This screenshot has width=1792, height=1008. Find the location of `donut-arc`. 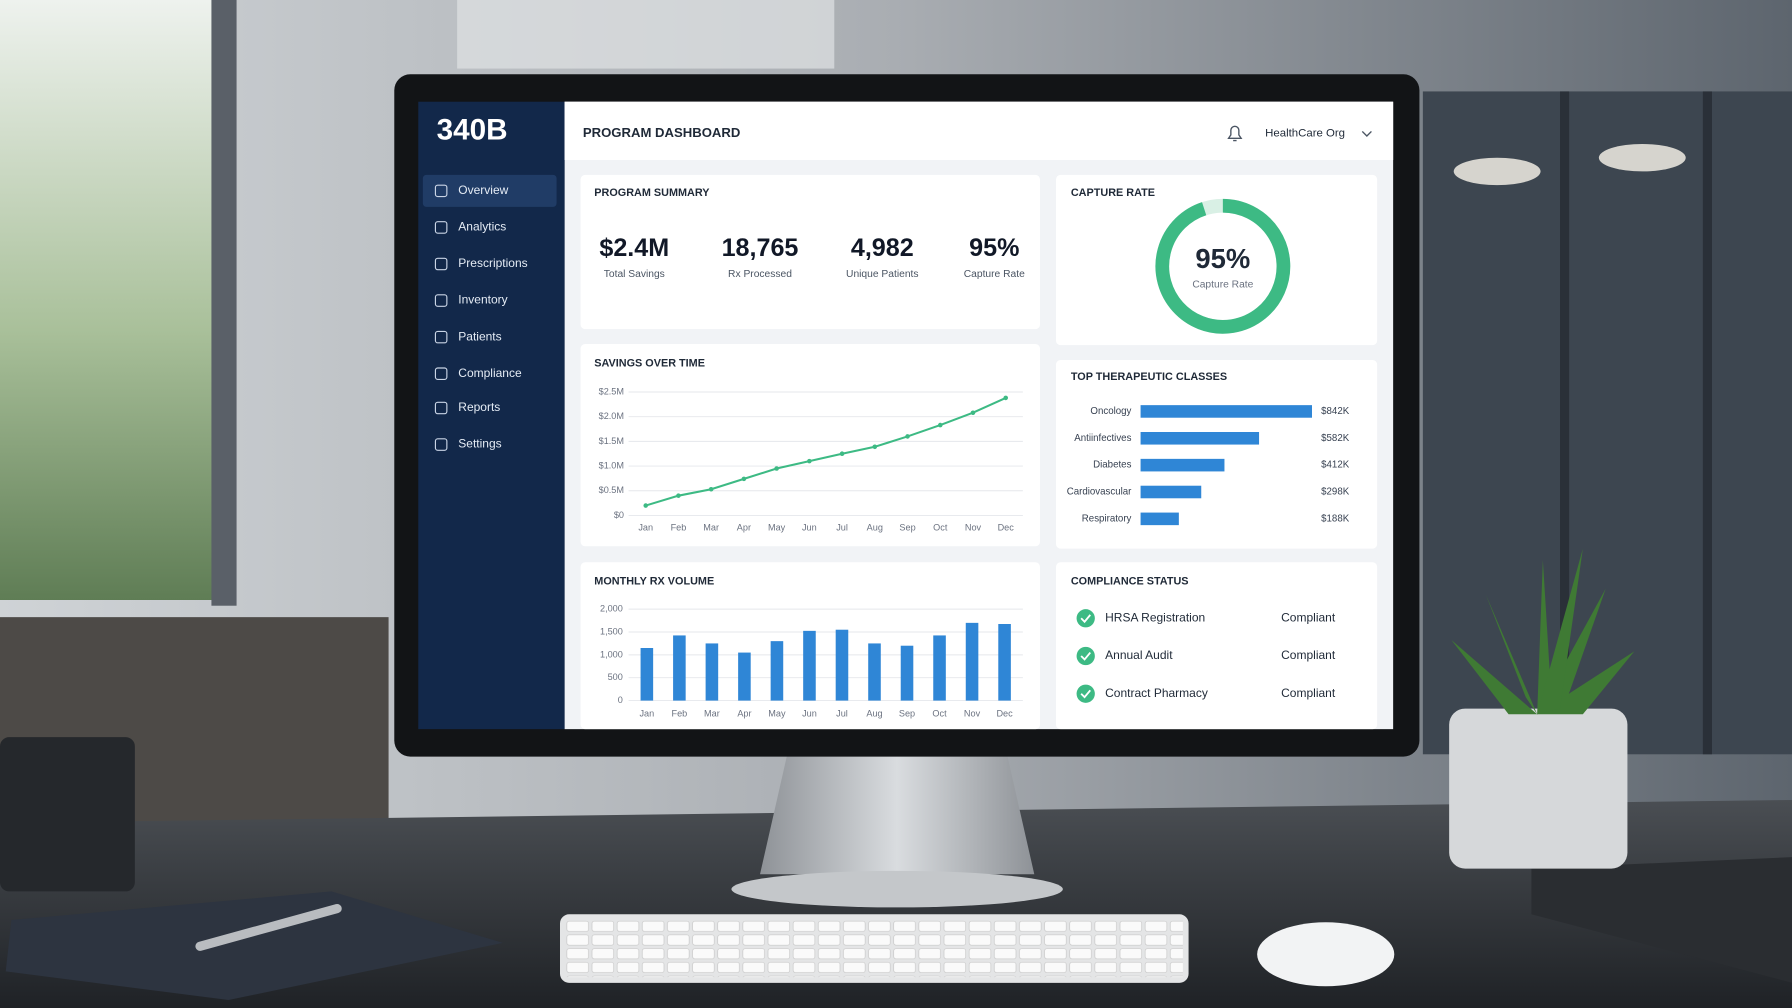

donut-arc is located at coordinates (1223, 266).